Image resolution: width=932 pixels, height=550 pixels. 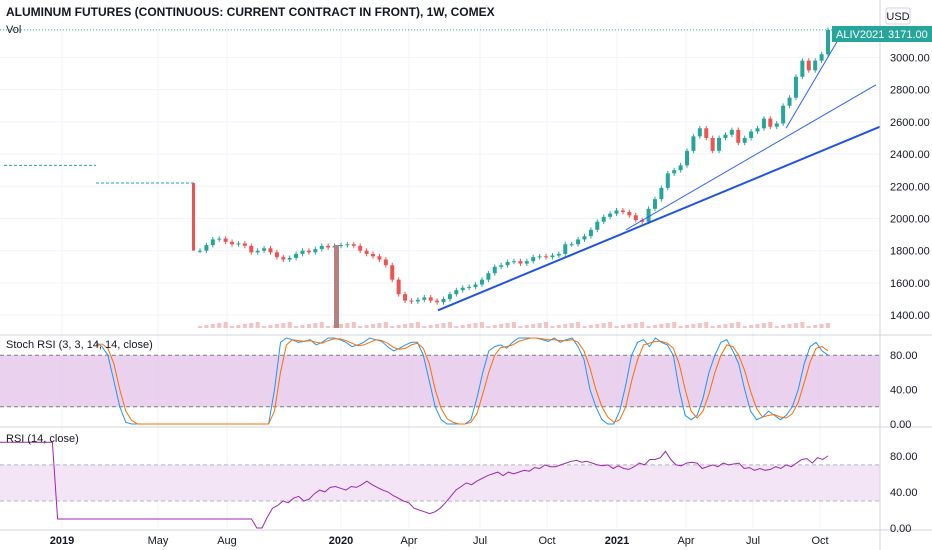 What do you see at coordinates (227, 541) in the screenshot?
I see `time-tick-label: Aug` at bounding box center [227, 541].